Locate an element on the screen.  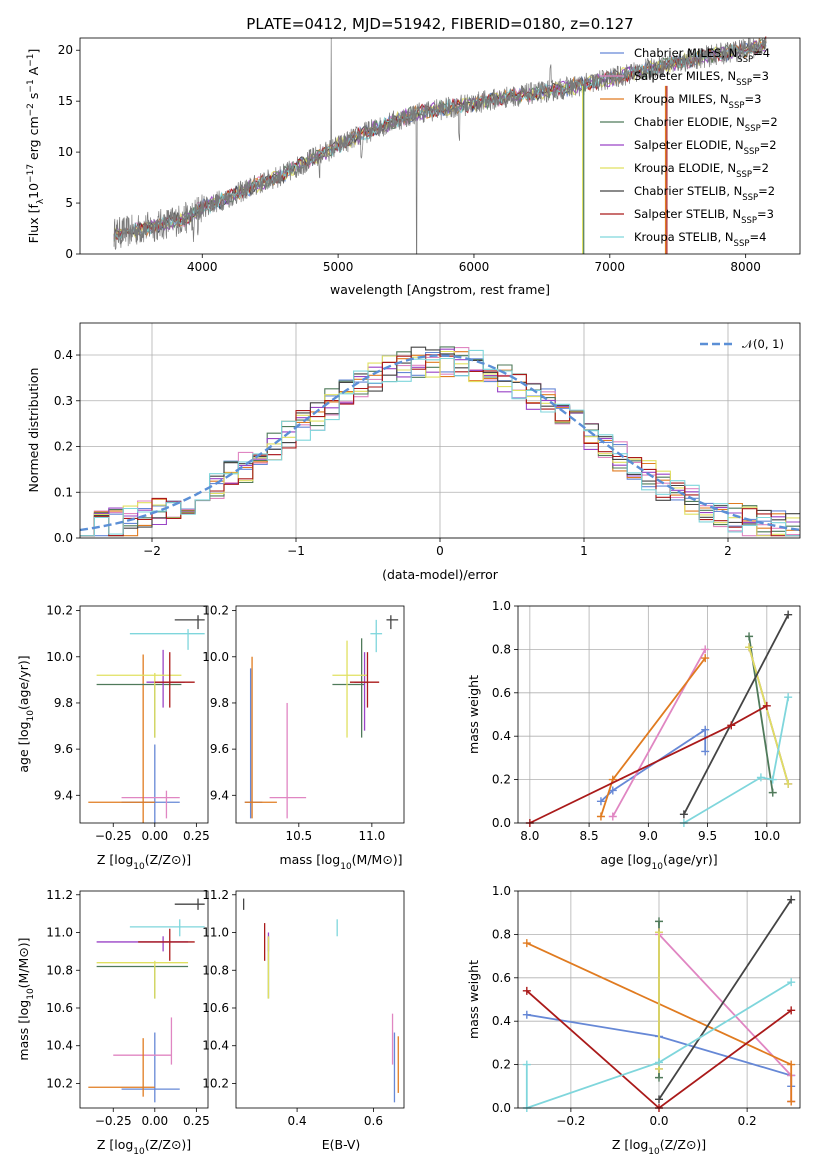
y-tick-label: 9.4 is located at coordinates (219, 795).